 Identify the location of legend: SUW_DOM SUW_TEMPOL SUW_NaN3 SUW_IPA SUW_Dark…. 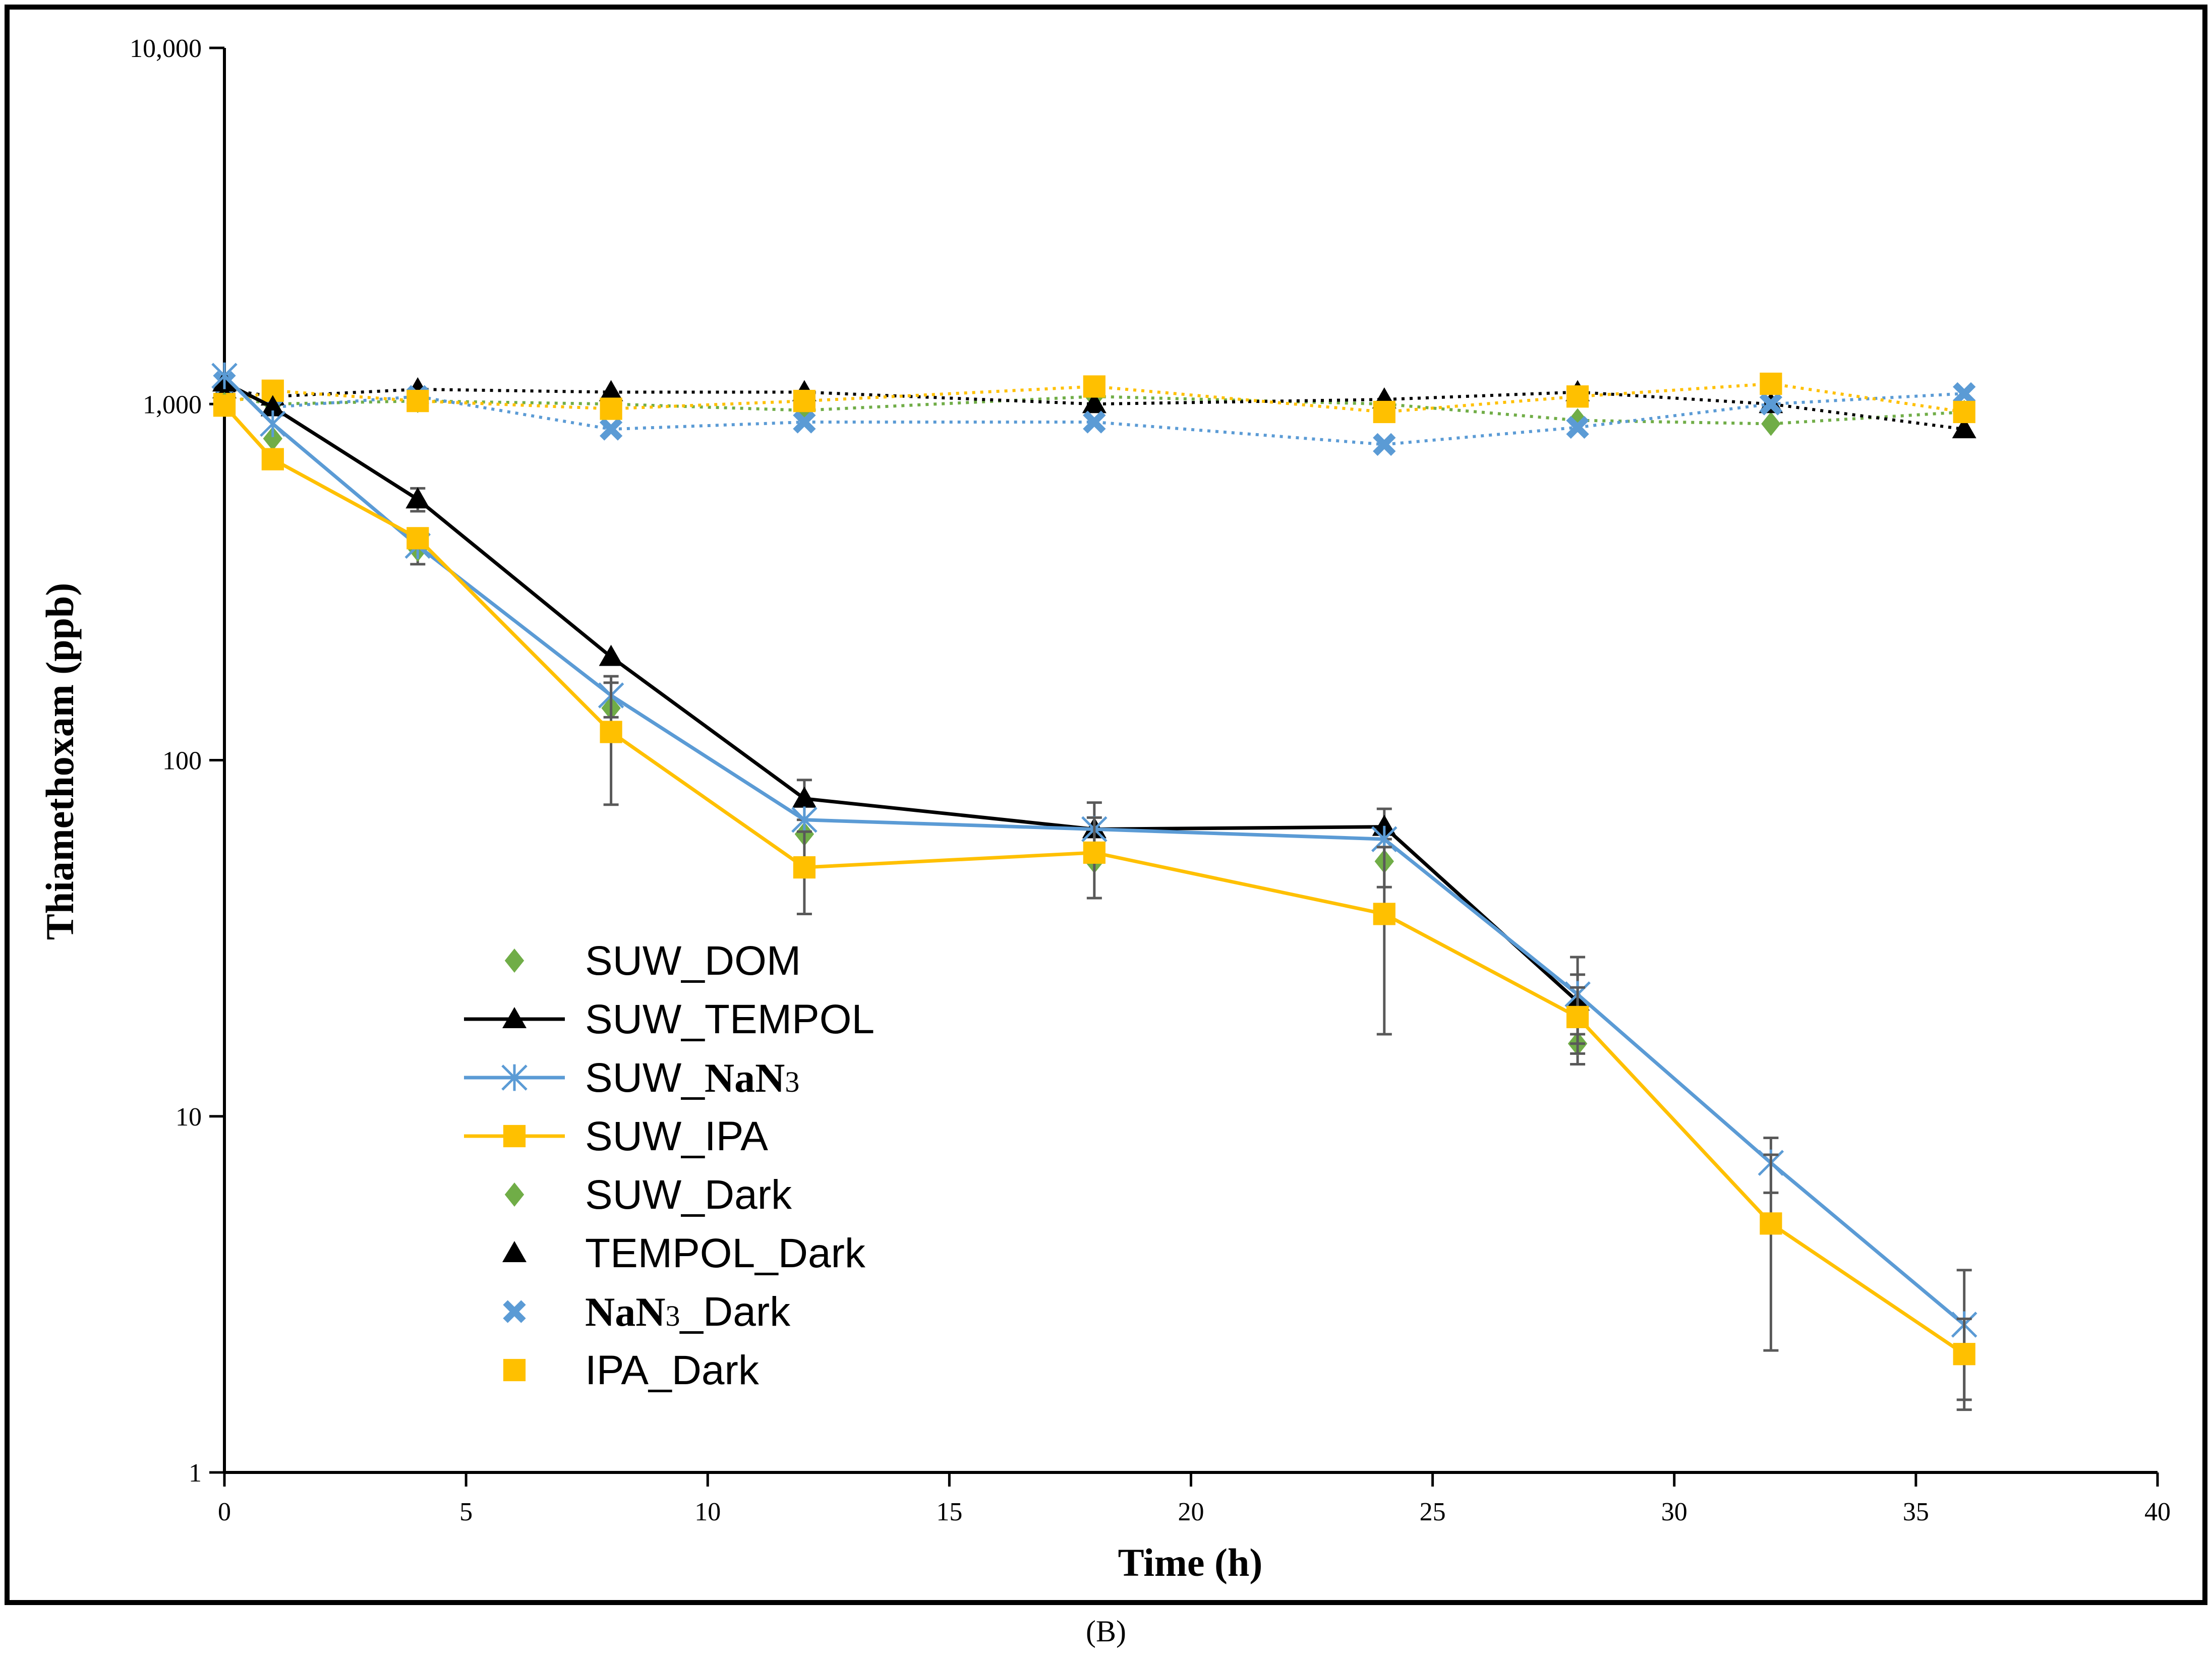
(669, 1165).